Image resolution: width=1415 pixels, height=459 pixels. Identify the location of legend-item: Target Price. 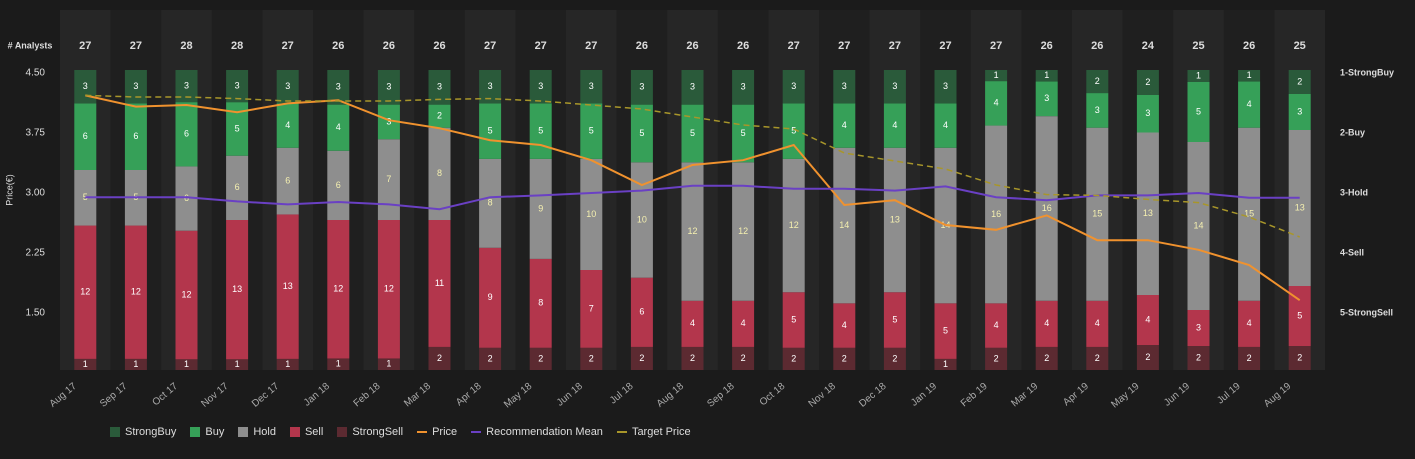
(653, 432).